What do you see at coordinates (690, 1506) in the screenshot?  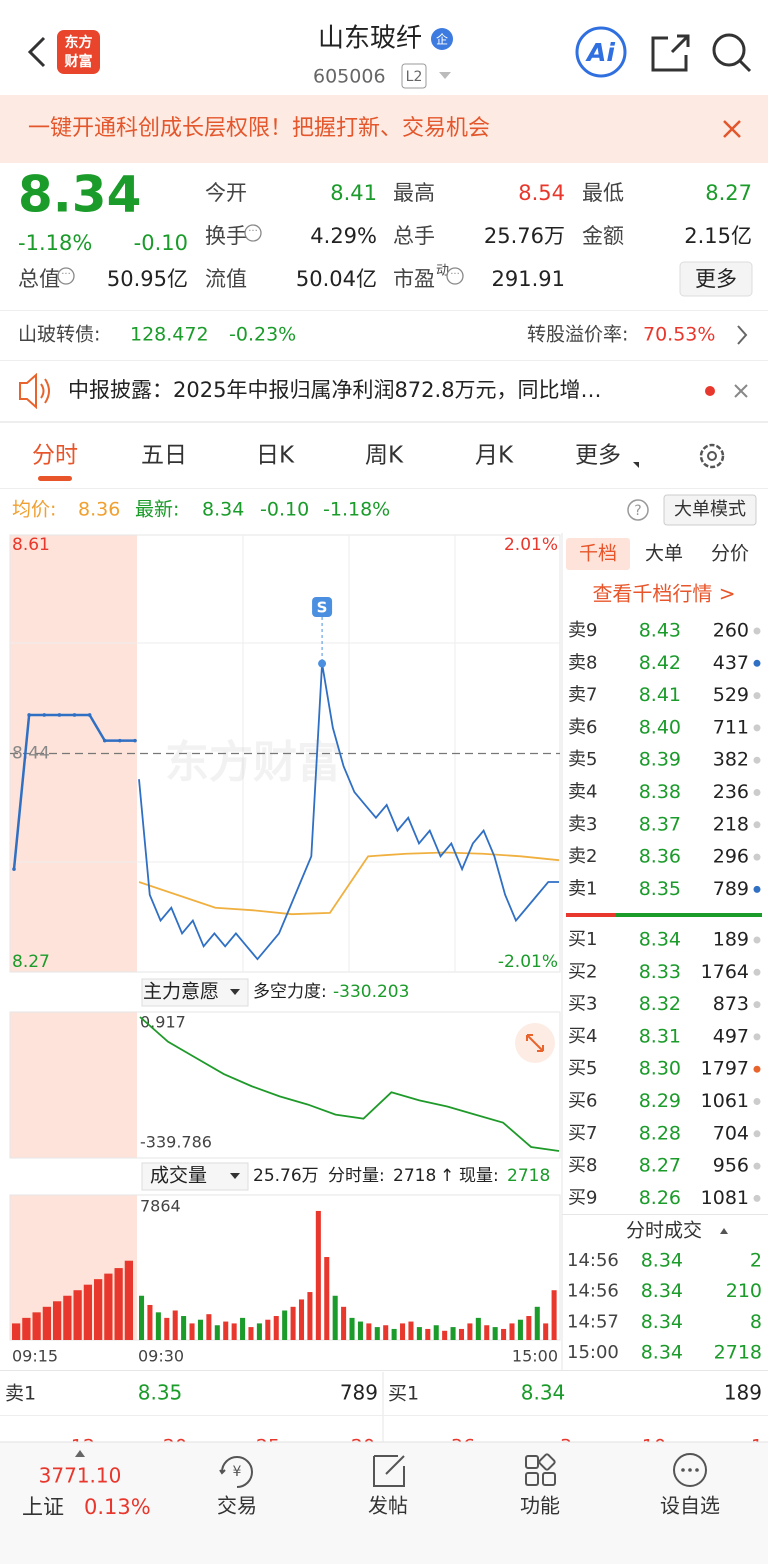 I see `nav-item: 设自选` at bounding box center [690, 1506].